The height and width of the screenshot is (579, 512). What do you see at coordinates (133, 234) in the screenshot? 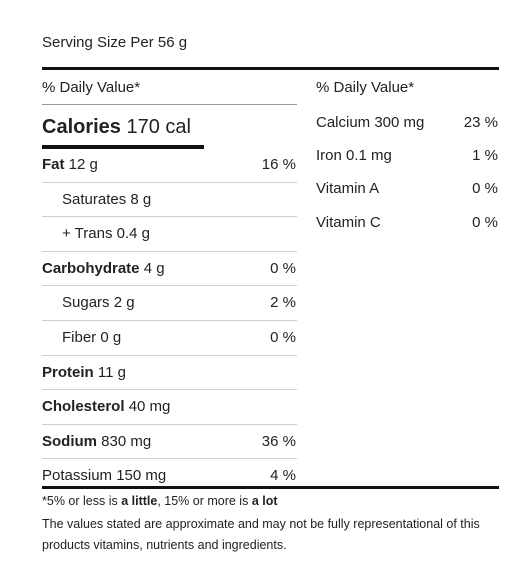
I see `nutrient-amount: 0.4 g` at bounding box center [133, 234].